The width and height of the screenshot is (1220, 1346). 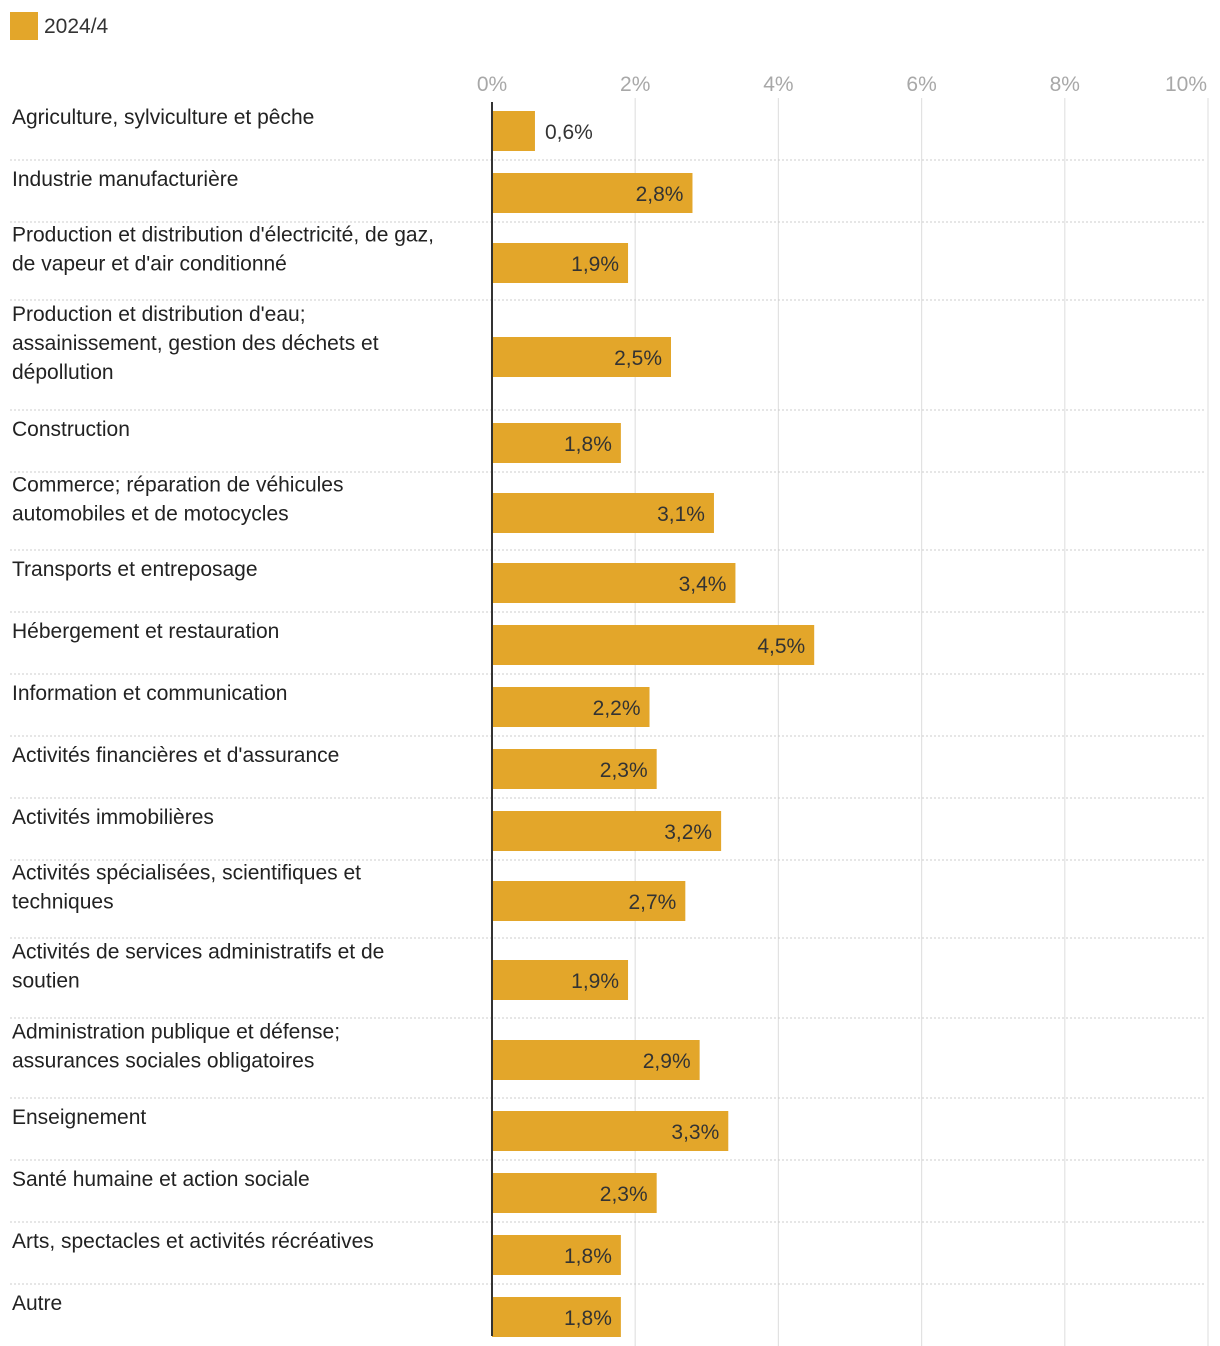 I want to click on value-label: 0,6%, so click(x=569, y=132).